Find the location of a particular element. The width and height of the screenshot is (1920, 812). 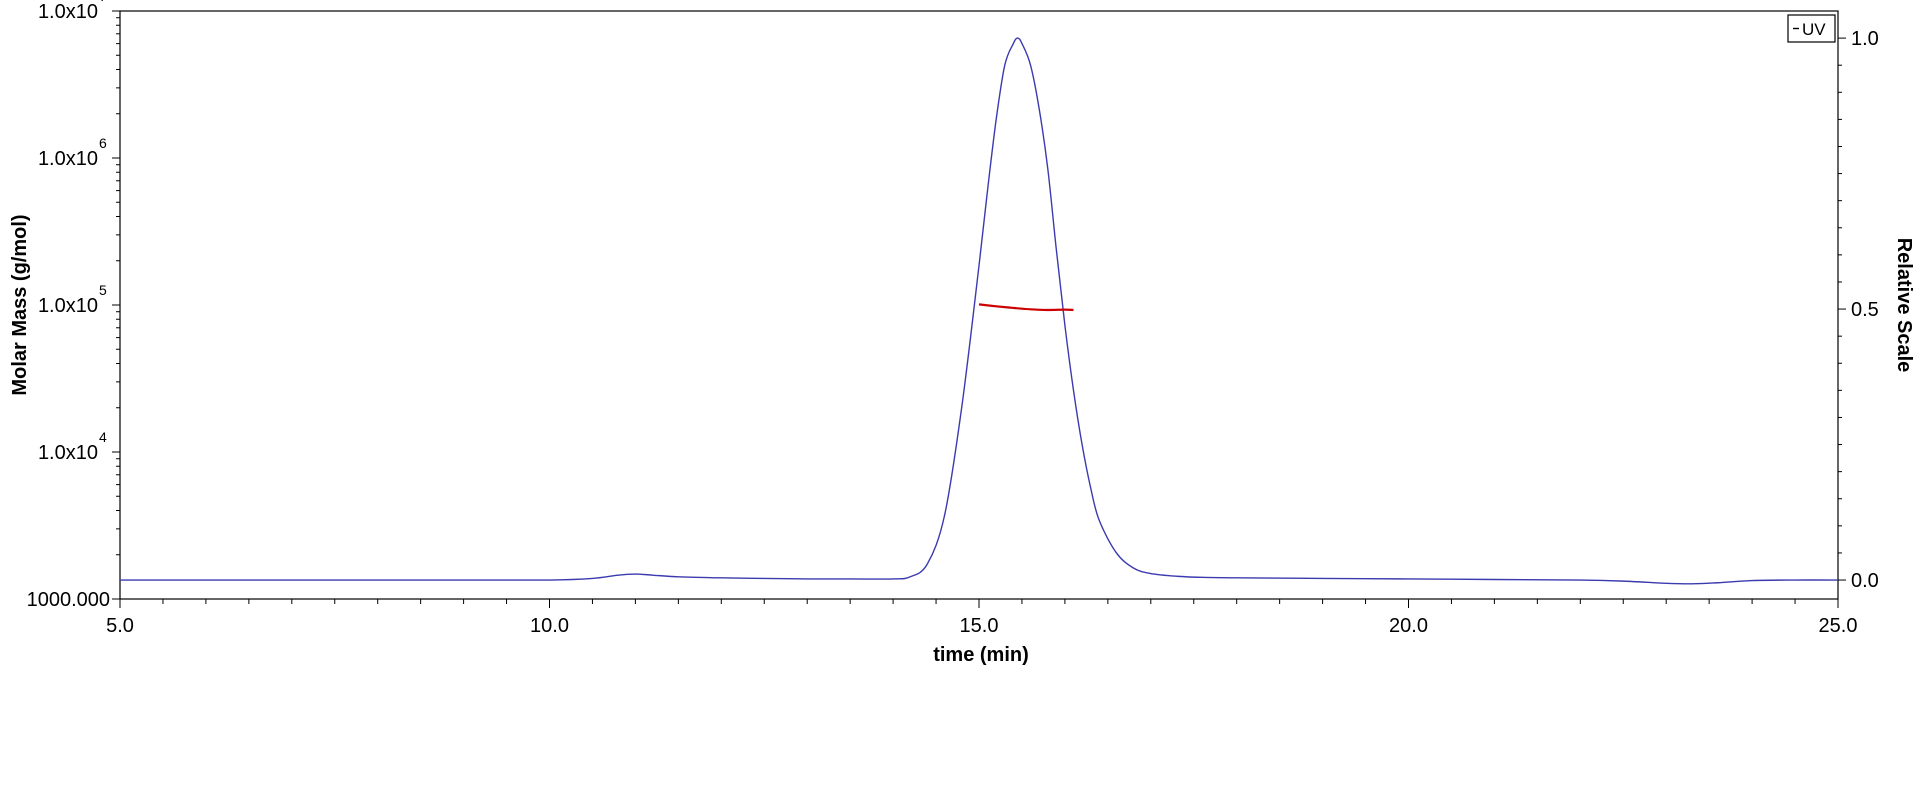

y-right-tick-label: 0.0 is located at coordinates (1865, 581).